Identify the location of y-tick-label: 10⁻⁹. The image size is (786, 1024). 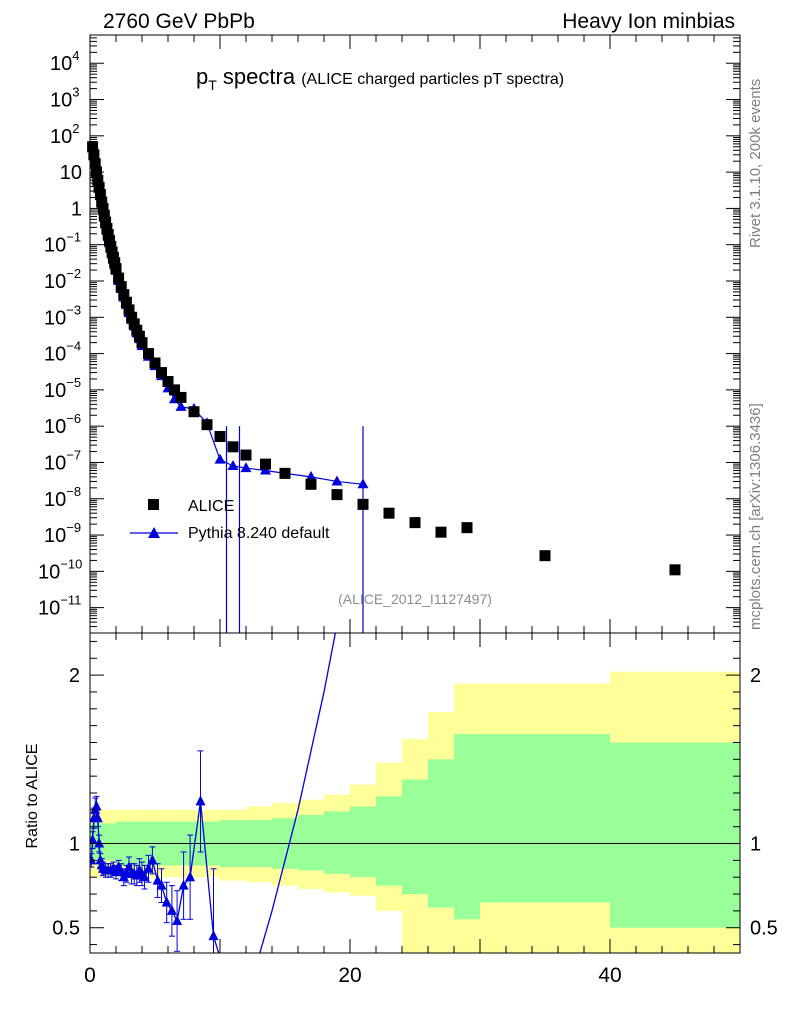
(62, 533).